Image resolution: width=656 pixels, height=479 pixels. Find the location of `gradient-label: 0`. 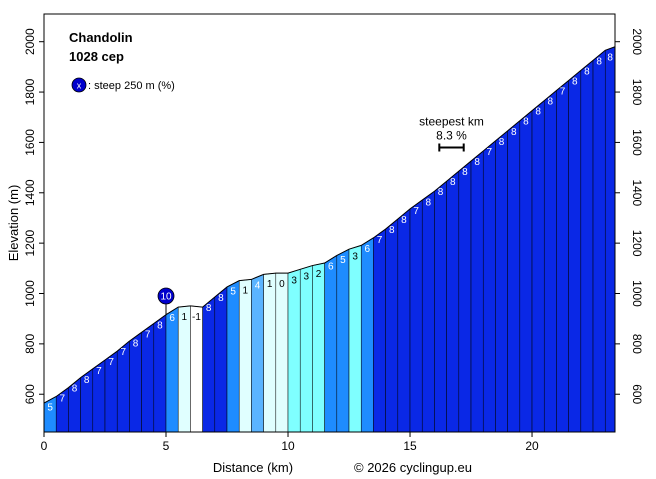

gradient-label: 0 is located at coordinates (282, 284).